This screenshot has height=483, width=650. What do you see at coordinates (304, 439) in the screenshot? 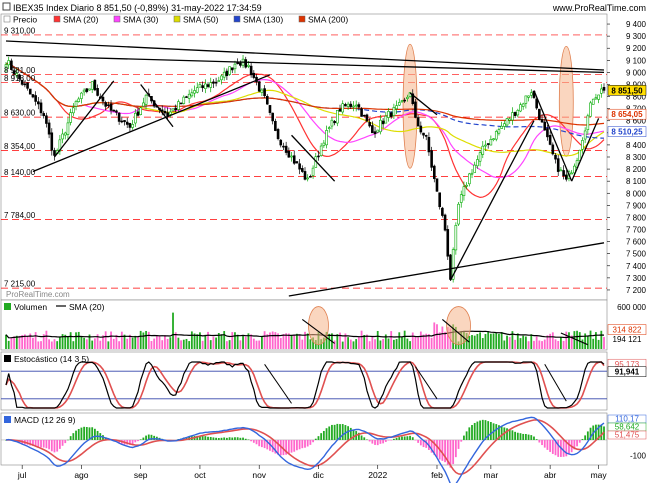
I see `macd-panel` at bounding box center [304, 439].